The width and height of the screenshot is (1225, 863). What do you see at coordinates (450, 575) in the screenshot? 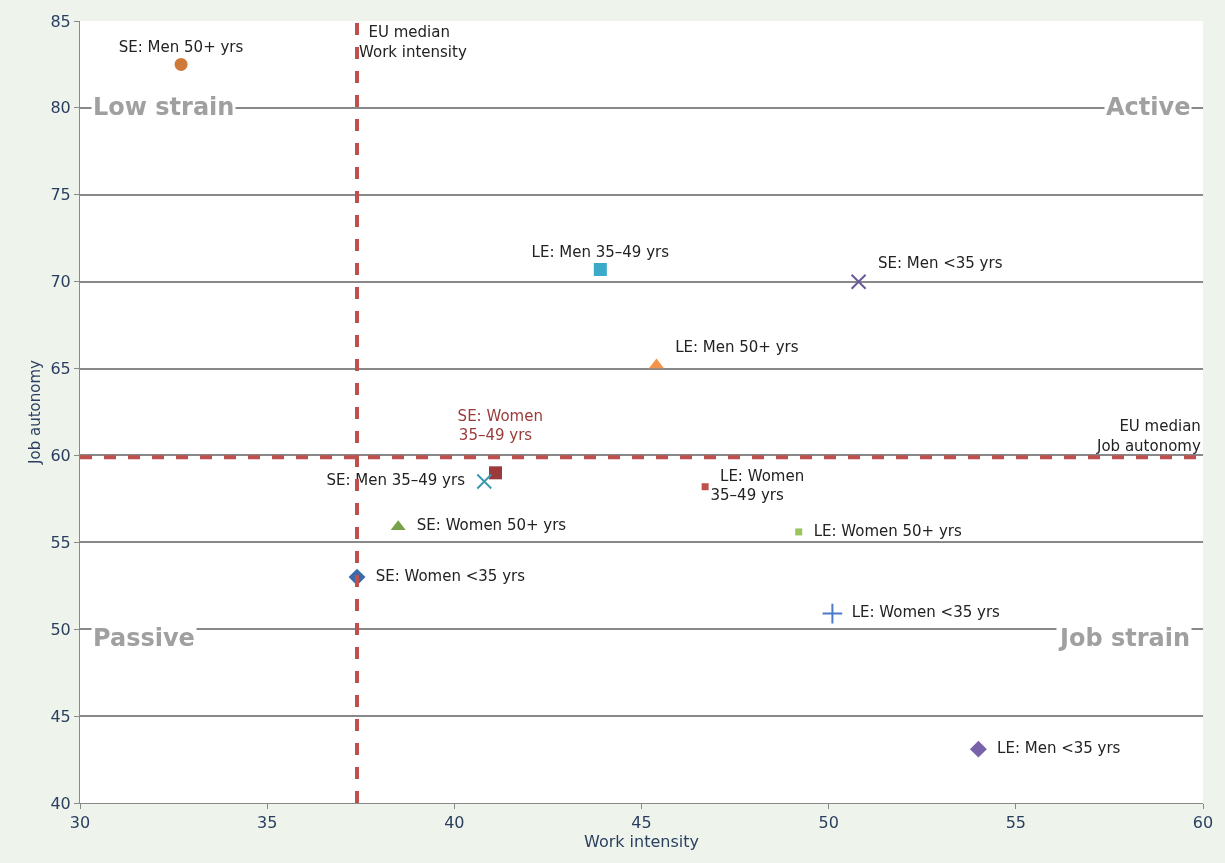
I see `series-label: SE: Women <35 yrs` at bounding box center [450, 575].